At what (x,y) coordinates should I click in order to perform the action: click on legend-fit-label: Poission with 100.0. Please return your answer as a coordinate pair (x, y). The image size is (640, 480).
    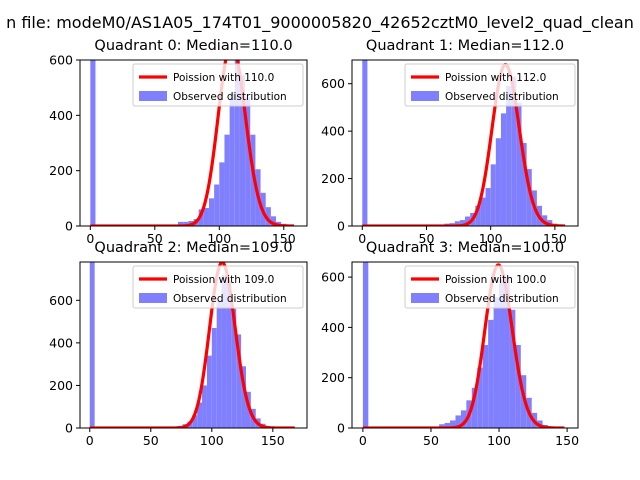
    Looking at the image, I should click on (495, 280).